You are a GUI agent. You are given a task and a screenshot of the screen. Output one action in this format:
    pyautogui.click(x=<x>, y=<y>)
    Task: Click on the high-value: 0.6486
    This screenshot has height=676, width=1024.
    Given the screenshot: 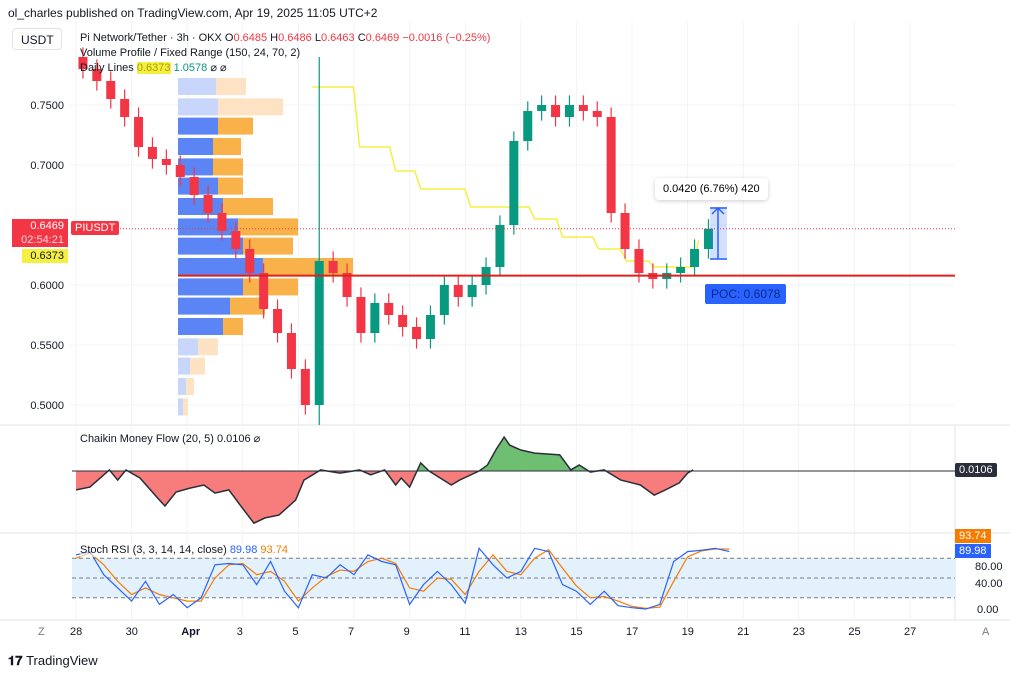 What is the action you would take?
    pyautogui.click(x=295, y=38)
    